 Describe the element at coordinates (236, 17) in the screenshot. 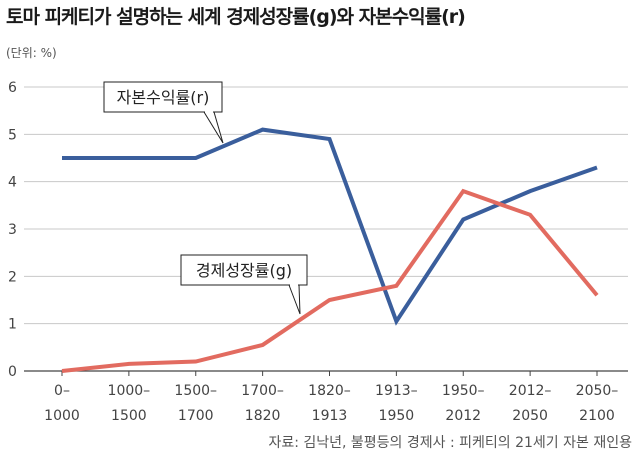

I see `chart-title: 토마 피케티가 설명하는 세계 경제성장률(g)와 자본수익률(r)` at that location.